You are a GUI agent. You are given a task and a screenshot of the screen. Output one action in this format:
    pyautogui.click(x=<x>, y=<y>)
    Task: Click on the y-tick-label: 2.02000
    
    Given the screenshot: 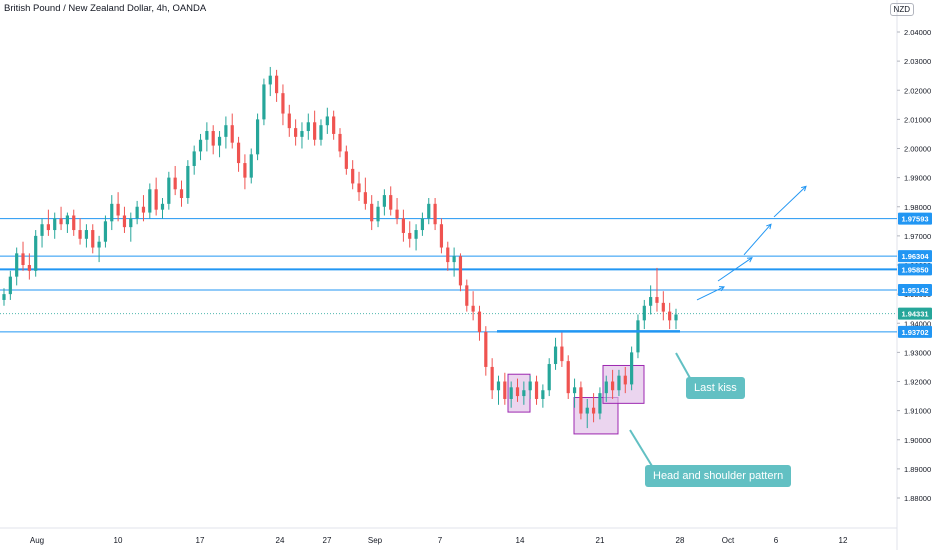 What is the action you would take?
    pyautogui.click(x=917, y=90)
    